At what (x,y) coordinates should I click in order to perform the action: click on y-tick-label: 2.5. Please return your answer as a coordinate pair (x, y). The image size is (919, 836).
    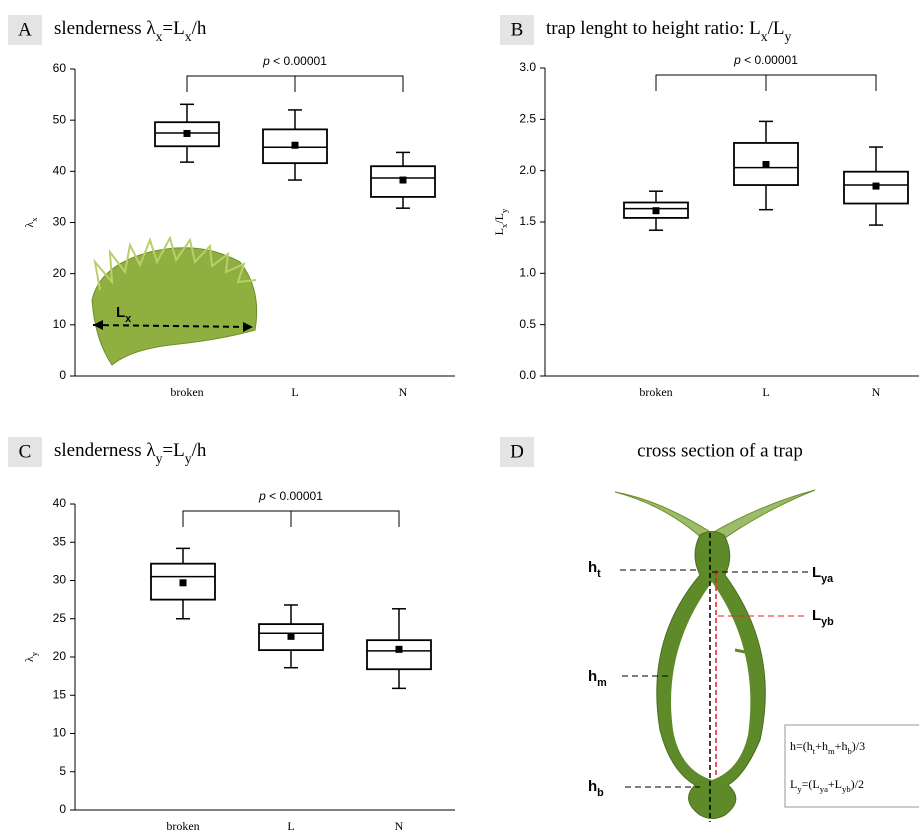
    Looking at the image, I should click on (527, 119).